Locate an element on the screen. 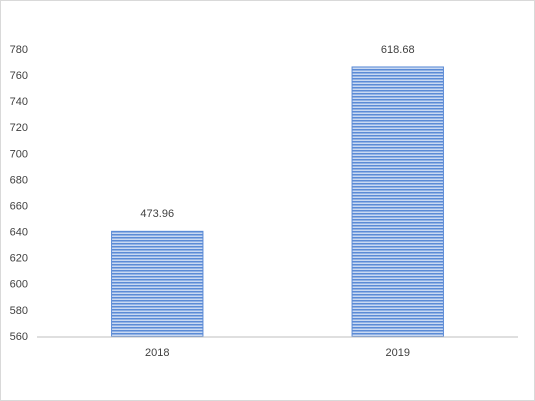 This screenshot has width=535, height=401. y-tick-label: 760 is located at coordinates (19, 76).